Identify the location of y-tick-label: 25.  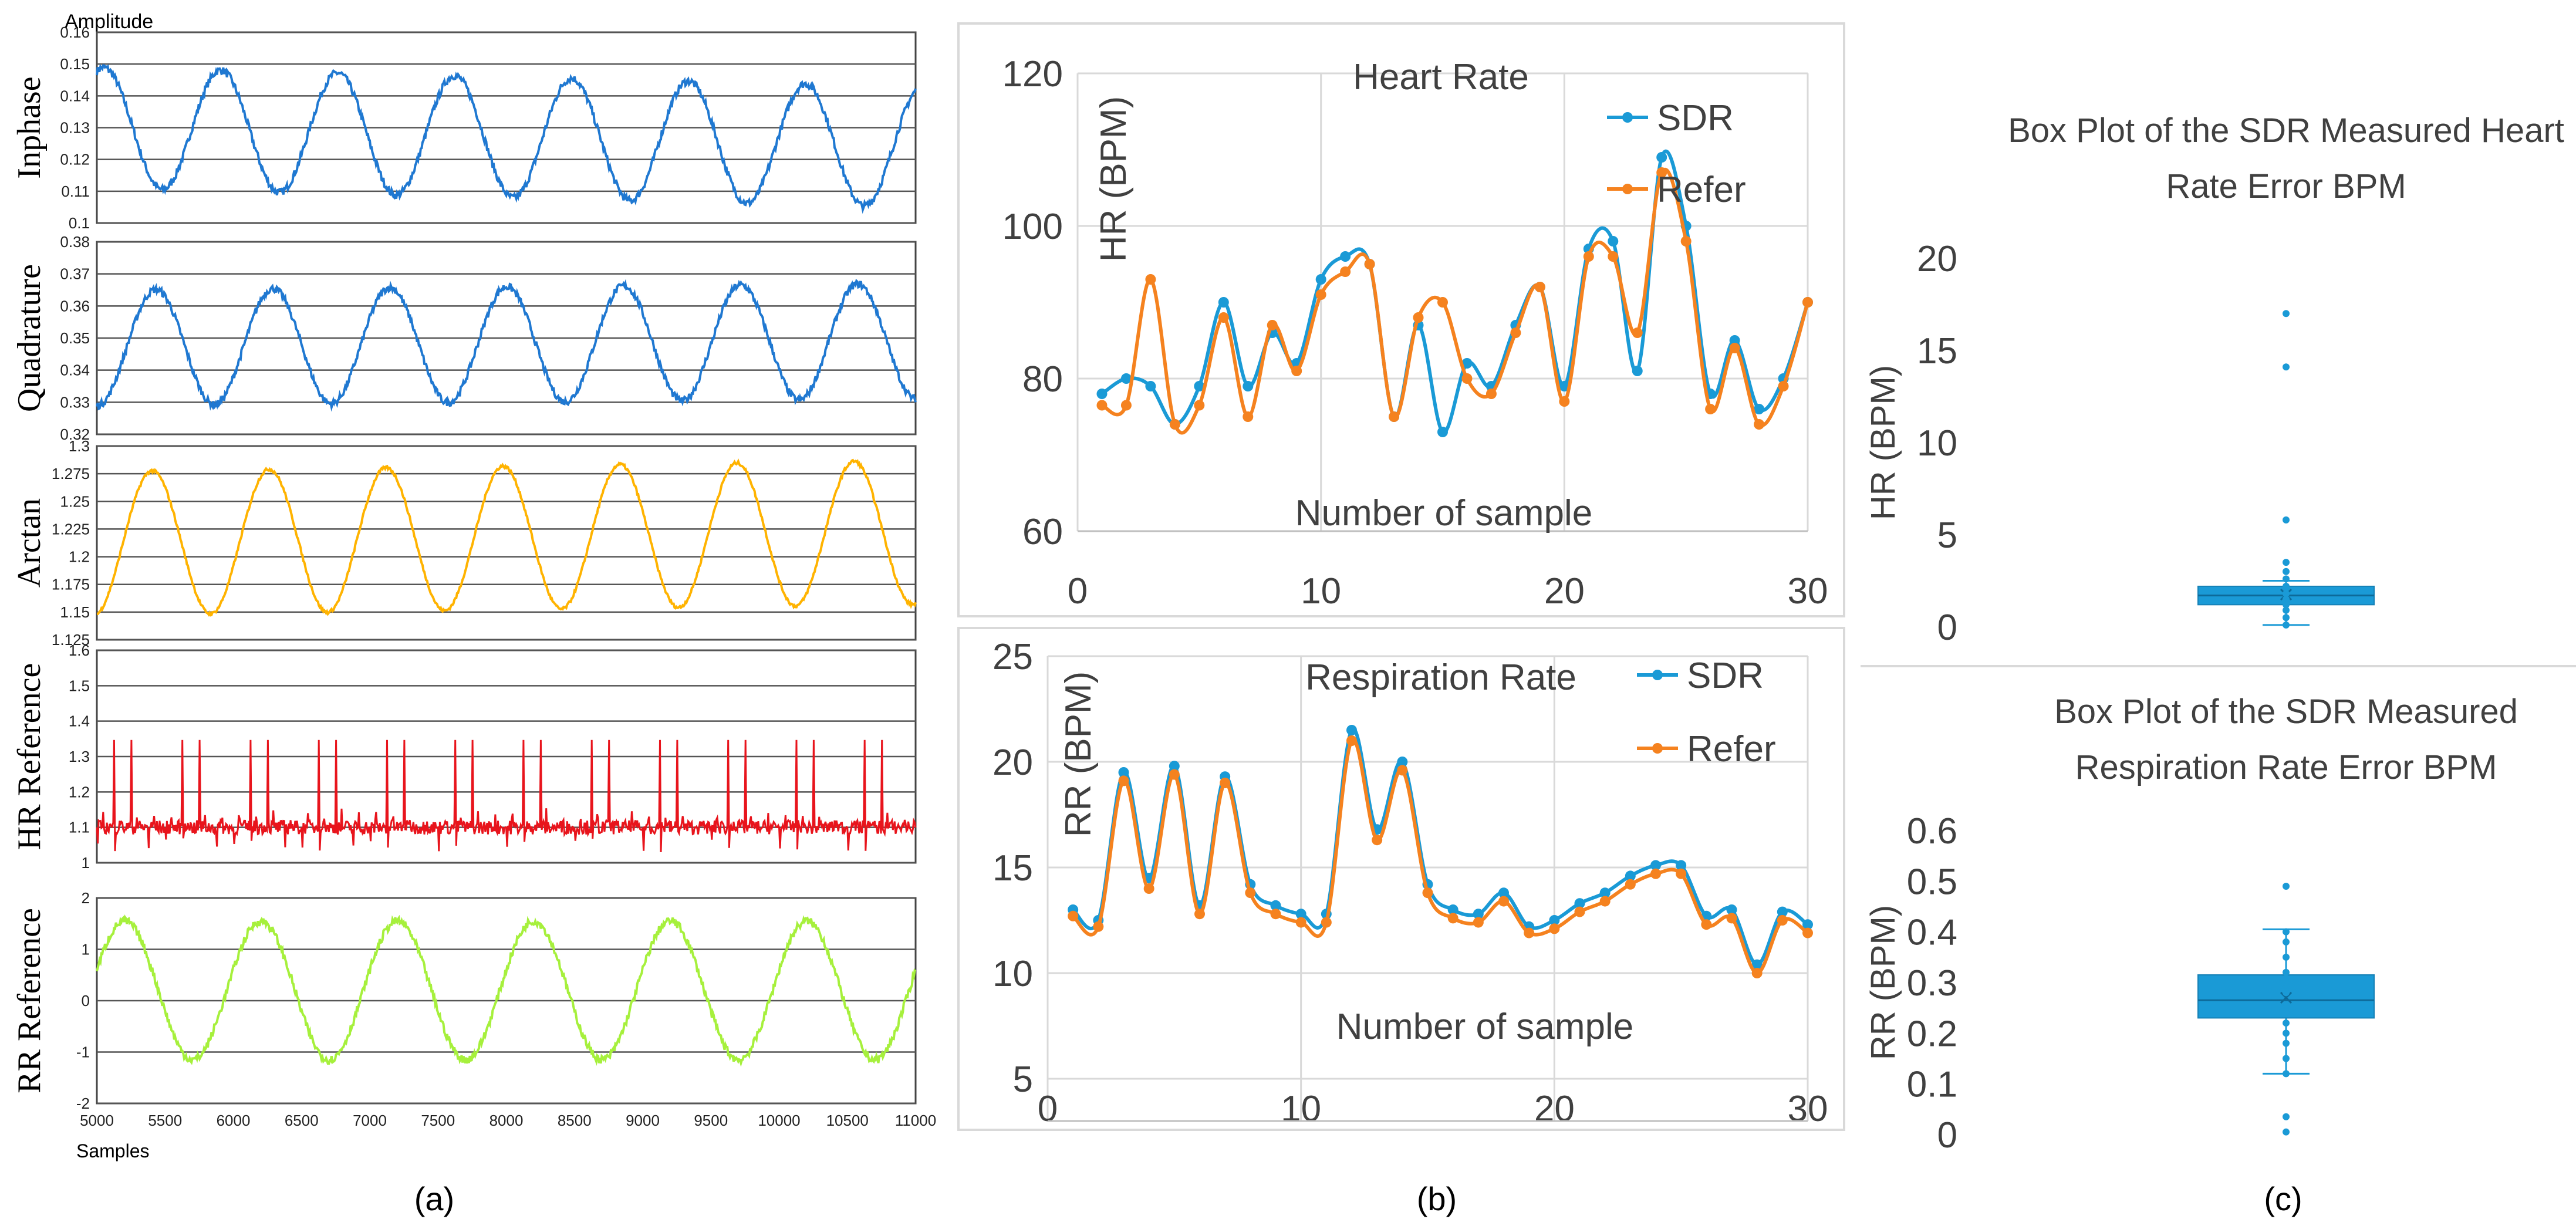
(1012, 657).